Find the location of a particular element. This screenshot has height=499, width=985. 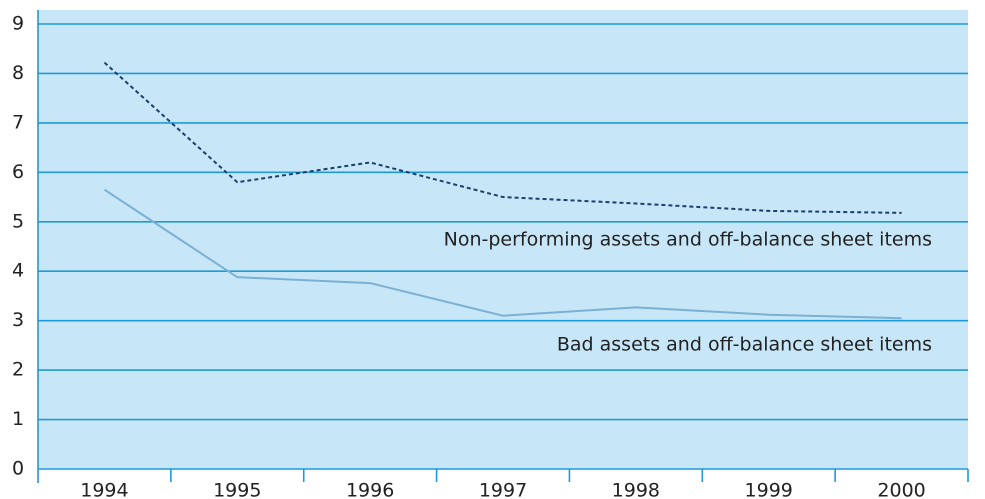

y-tick-label: 4 is located at coordinates (18, 271).